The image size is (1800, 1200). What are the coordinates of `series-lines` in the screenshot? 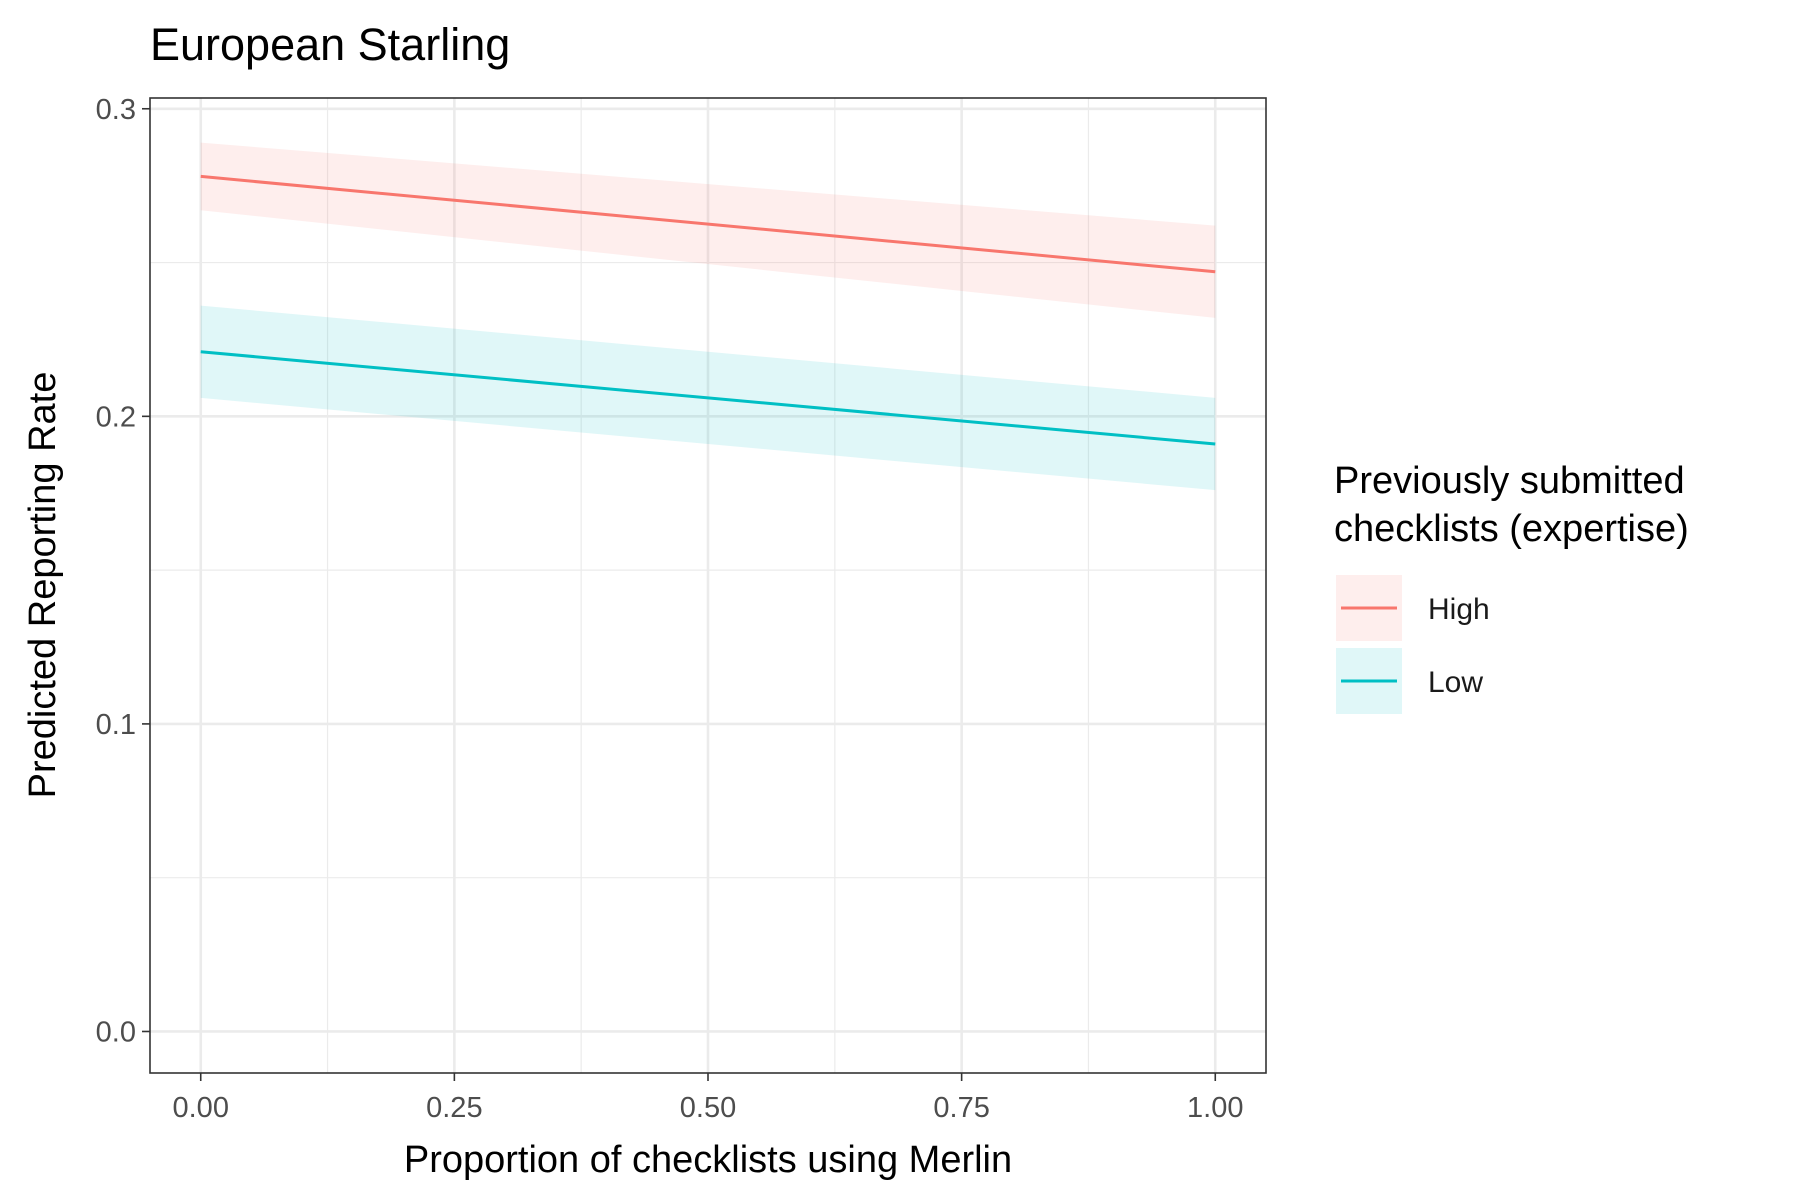 It's located at (708, 310).